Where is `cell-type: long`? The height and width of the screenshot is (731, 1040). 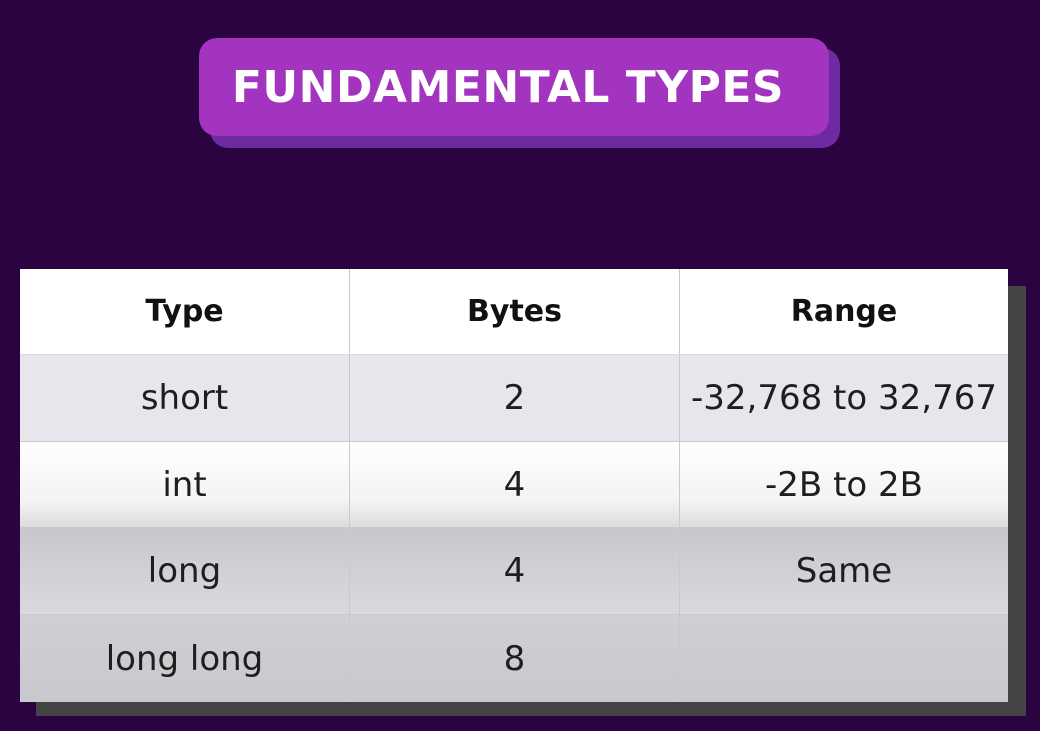
cell-type: long is located at coordinates (185, 571).